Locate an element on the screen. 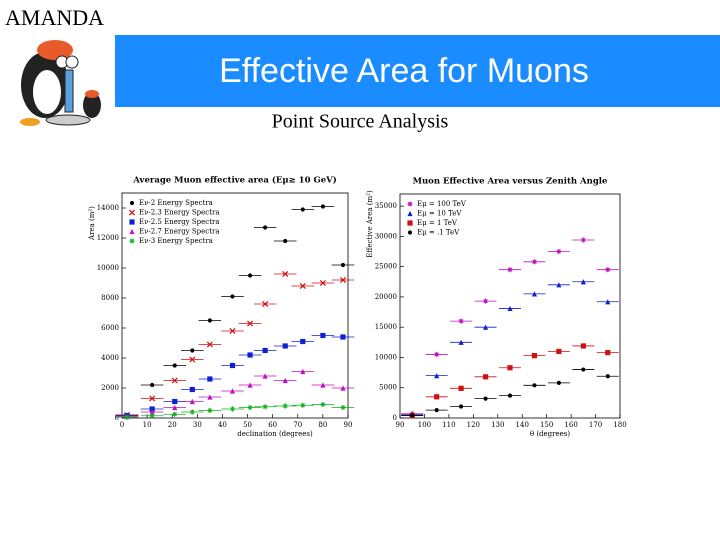 This screenshot has width=720, height=545. x-tick-label: 70 is located at coordinates (297, 425).